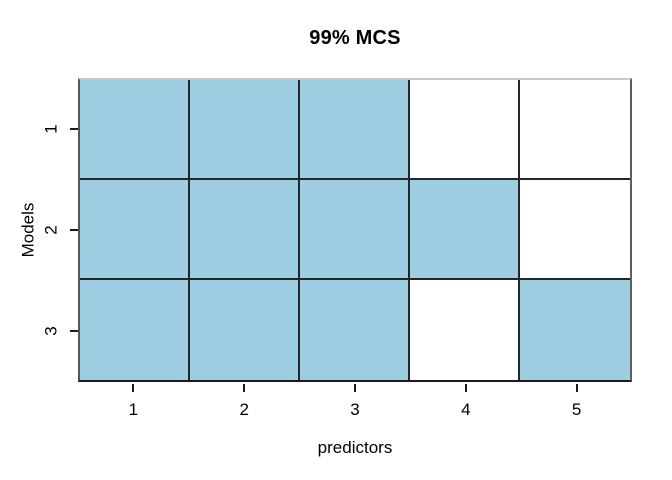 The height and width of the screenshot is (480, 672). Describe the element at coordinates (51, 331) in the screenshot. I see `y-tick-label-3: 3` at that location.